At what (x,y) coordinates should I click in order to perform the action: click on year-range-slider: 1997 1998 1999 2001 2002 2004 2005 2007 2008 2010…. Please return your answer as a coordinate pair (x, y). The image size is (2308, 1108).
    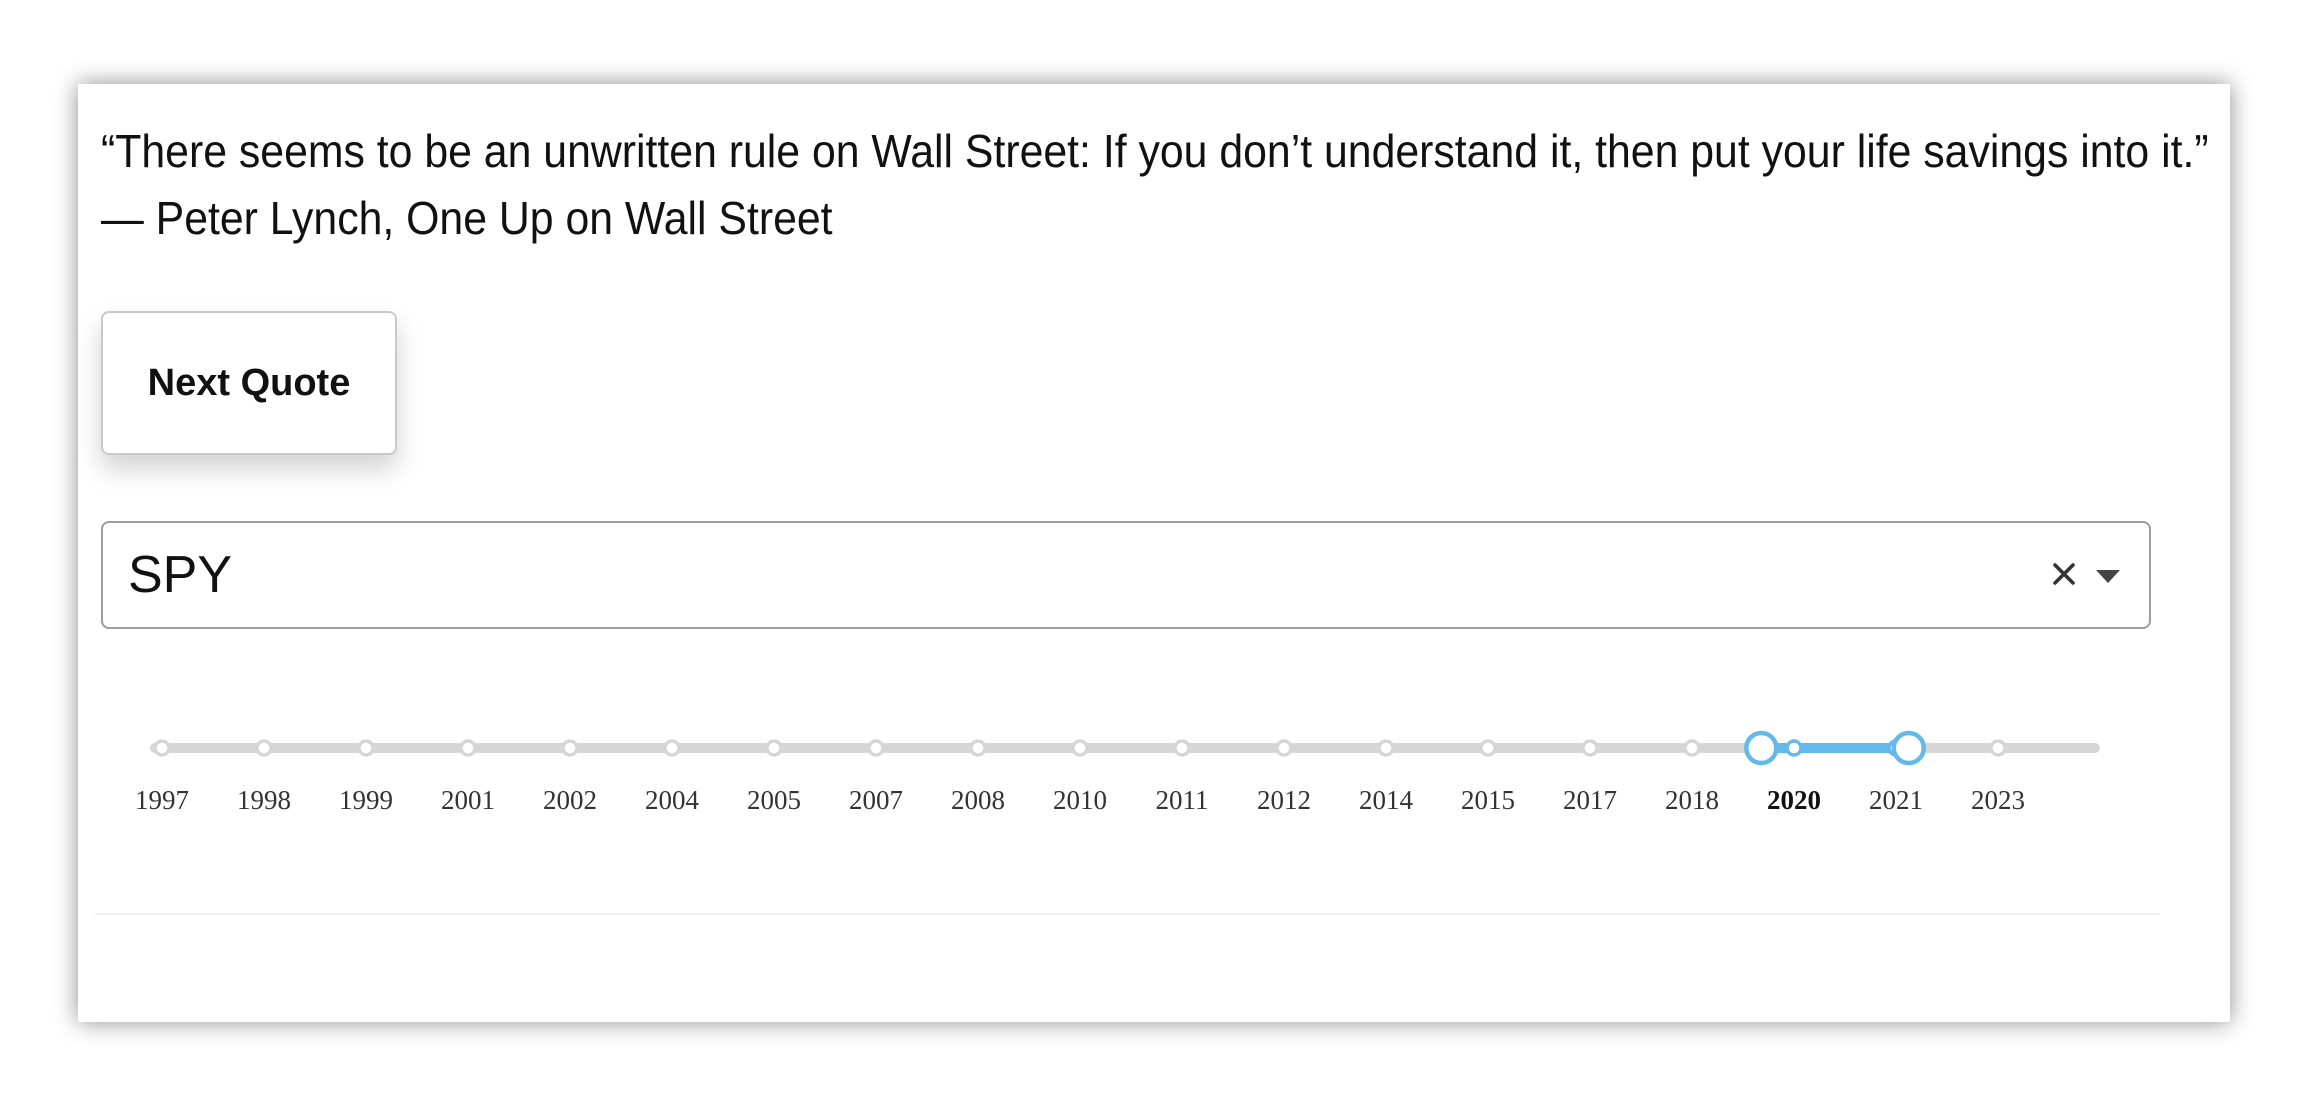
    Looking at the image, I should click on (1125, 765).